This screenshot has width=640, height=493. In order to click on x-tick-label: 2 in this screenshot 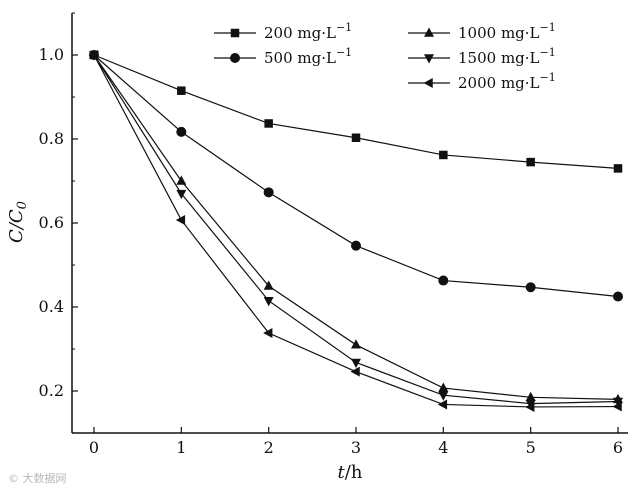, I will do `click(269, 447)`.